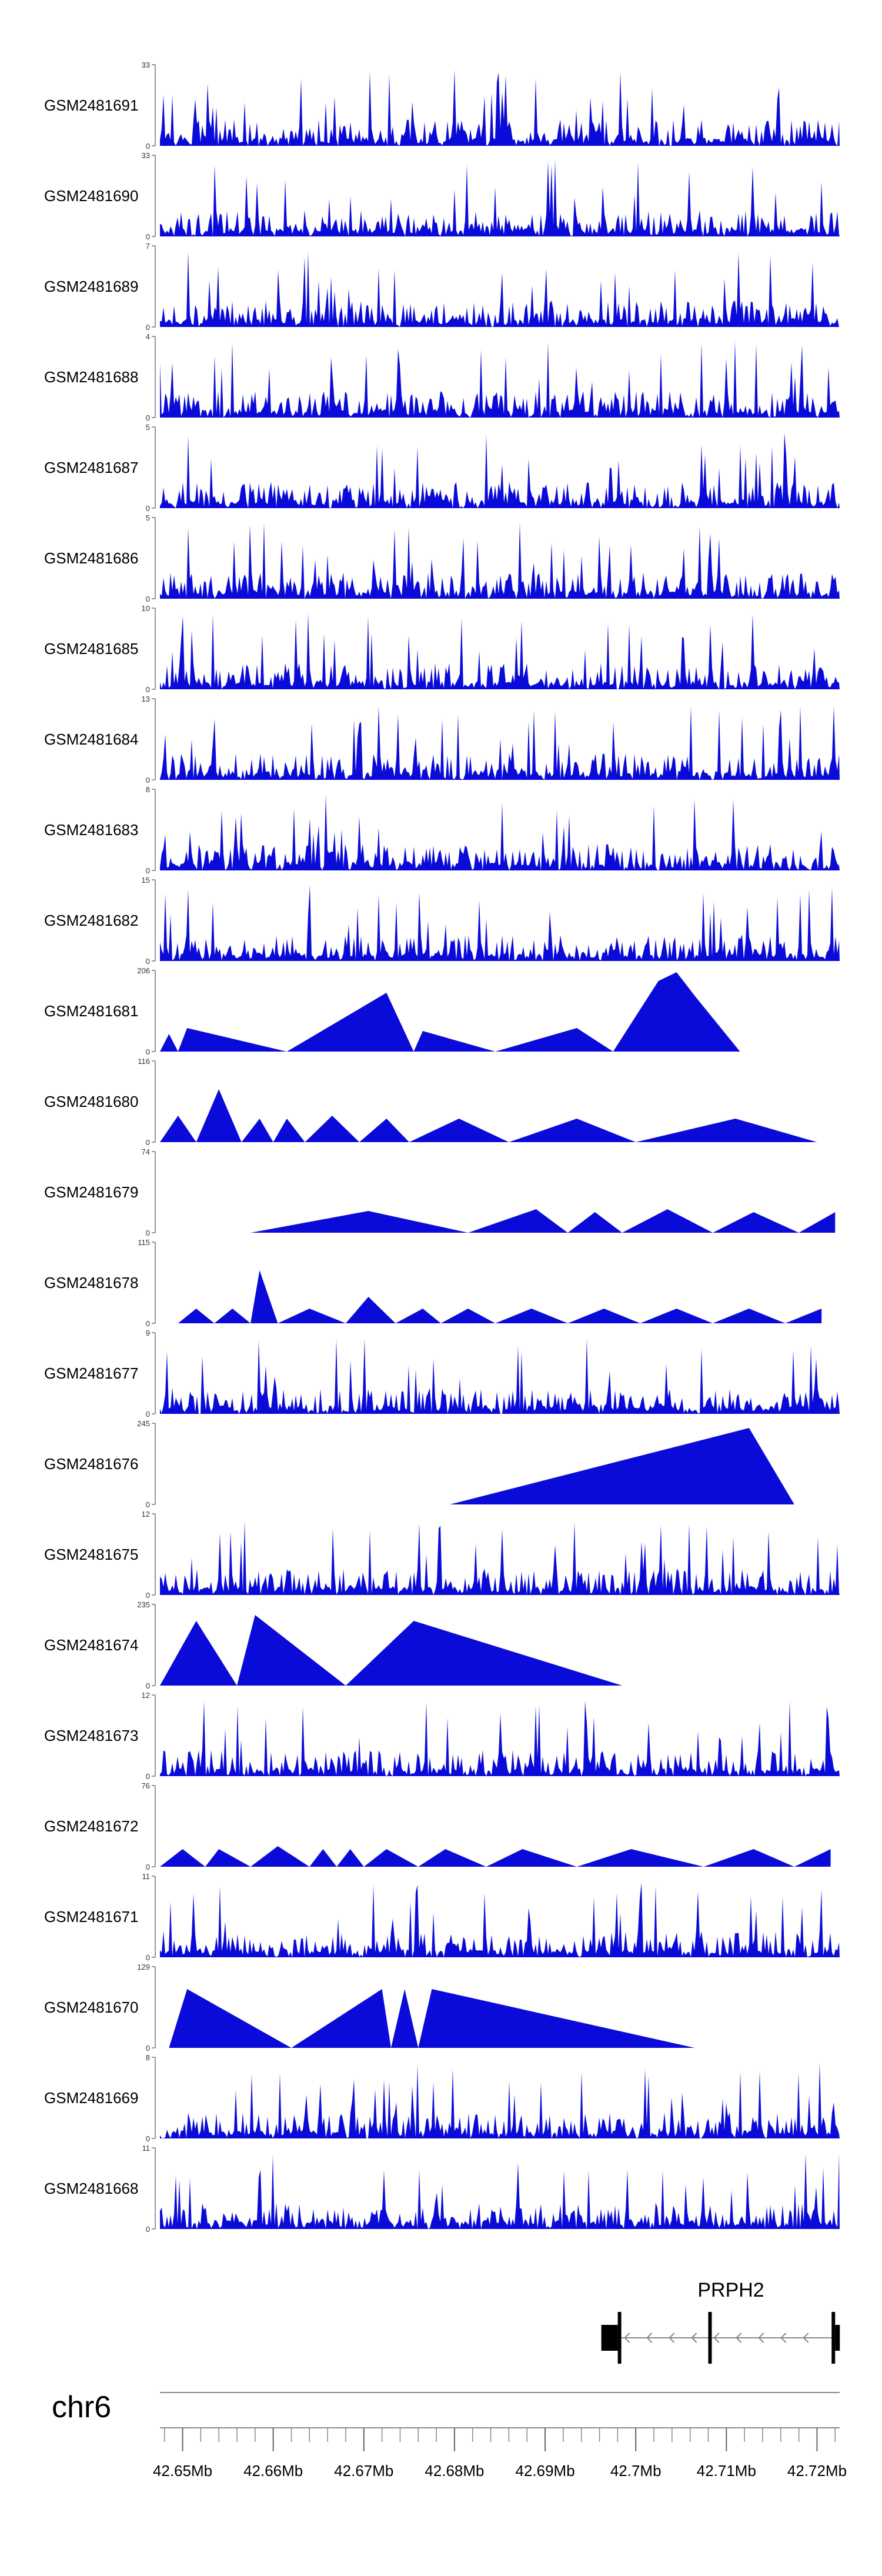  What do you see at coordinates (442, 921) in the screenshot?
I see `coverage-track: GSM2481682 15 0` at bounding box center [442, 921].